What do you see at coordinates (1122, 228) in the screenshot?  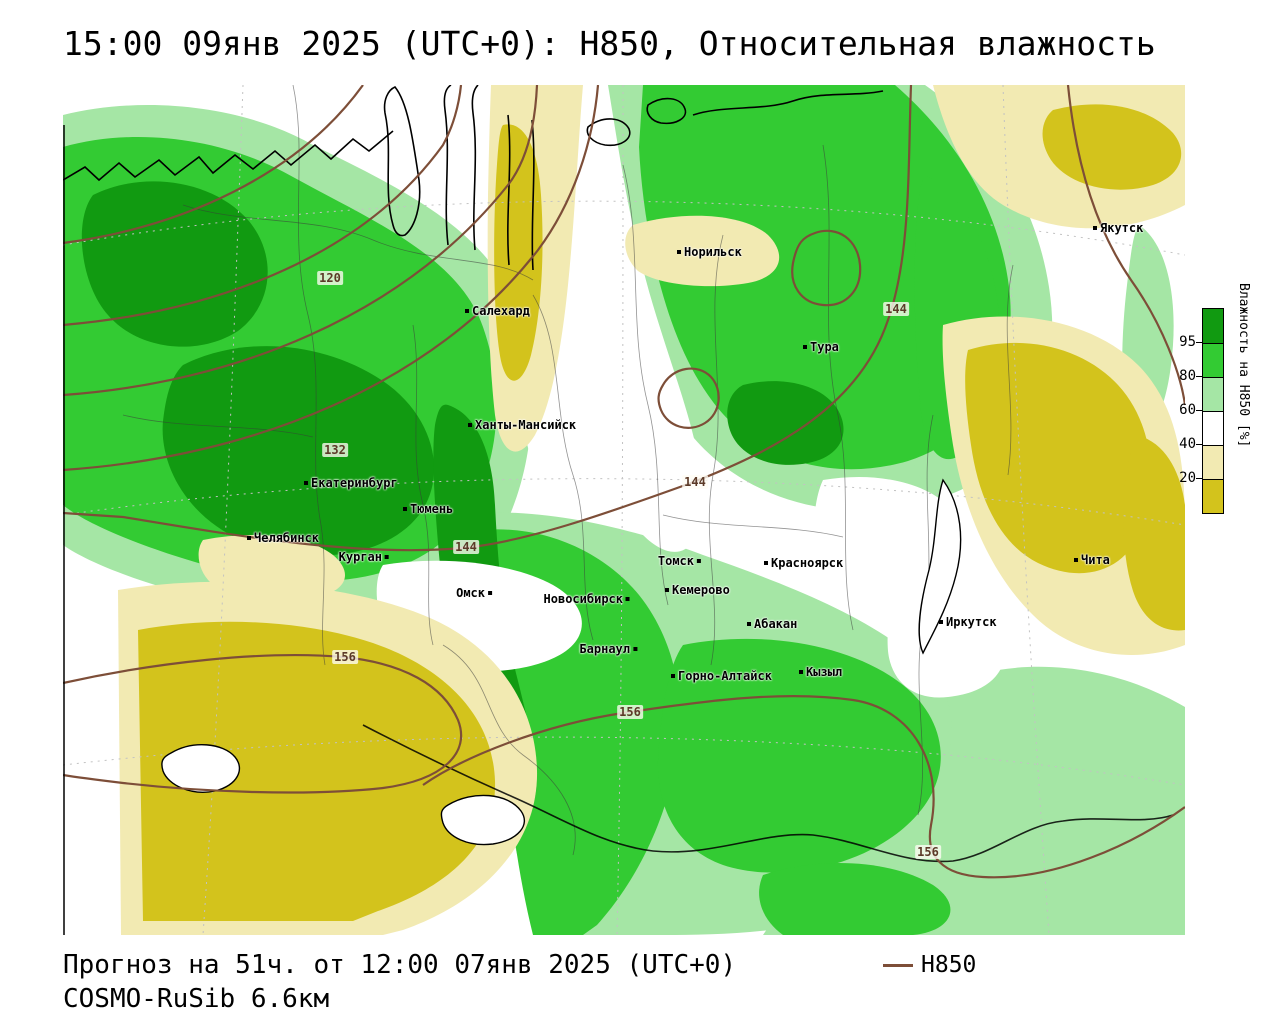 I see `city-name: Якутск` at bounding box center [1122, 228].